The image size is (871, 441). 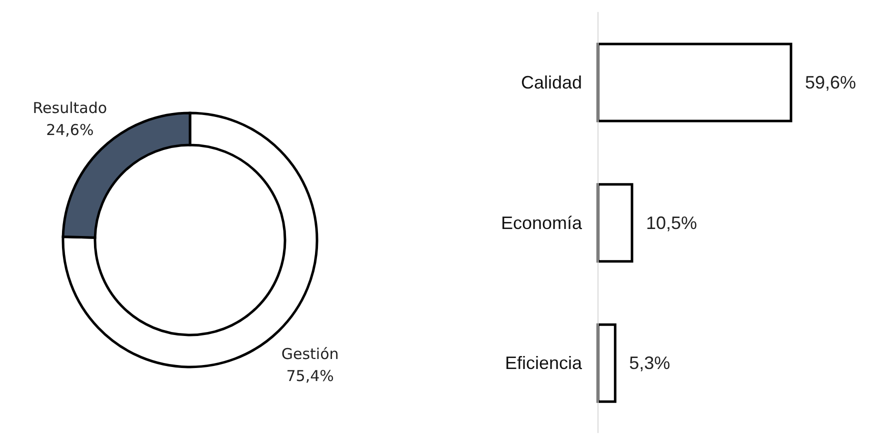 I want to click on data-label: 75,4%, so click(x=310, y=376).